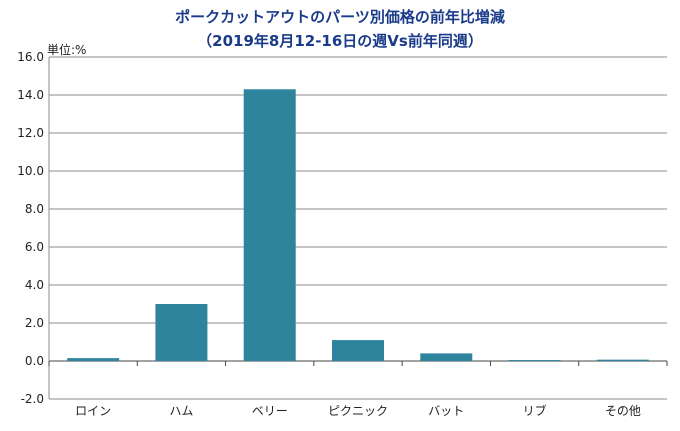 The height and width of the screenshot is (431, 680). I want to click on y-tick-label: -2.0, so click(32, 399).